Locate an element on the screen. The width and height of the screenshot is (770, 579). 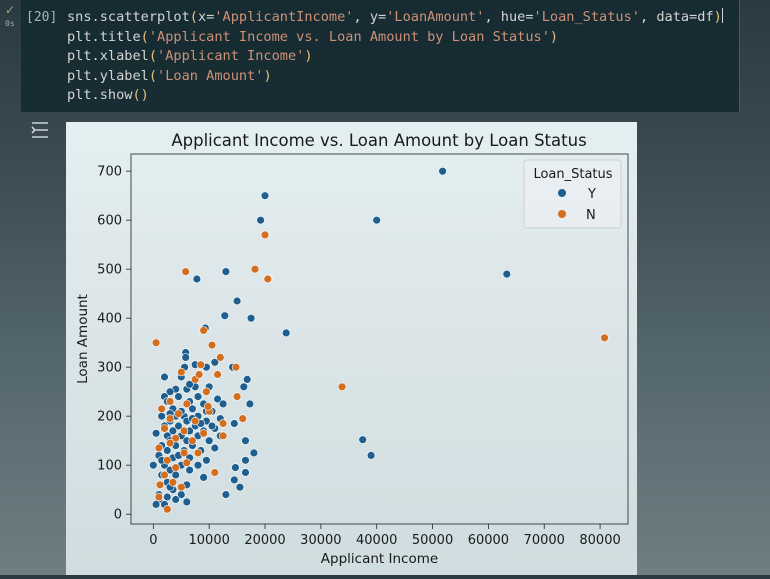
run-time: 0s is located at coordinates (10, 23).